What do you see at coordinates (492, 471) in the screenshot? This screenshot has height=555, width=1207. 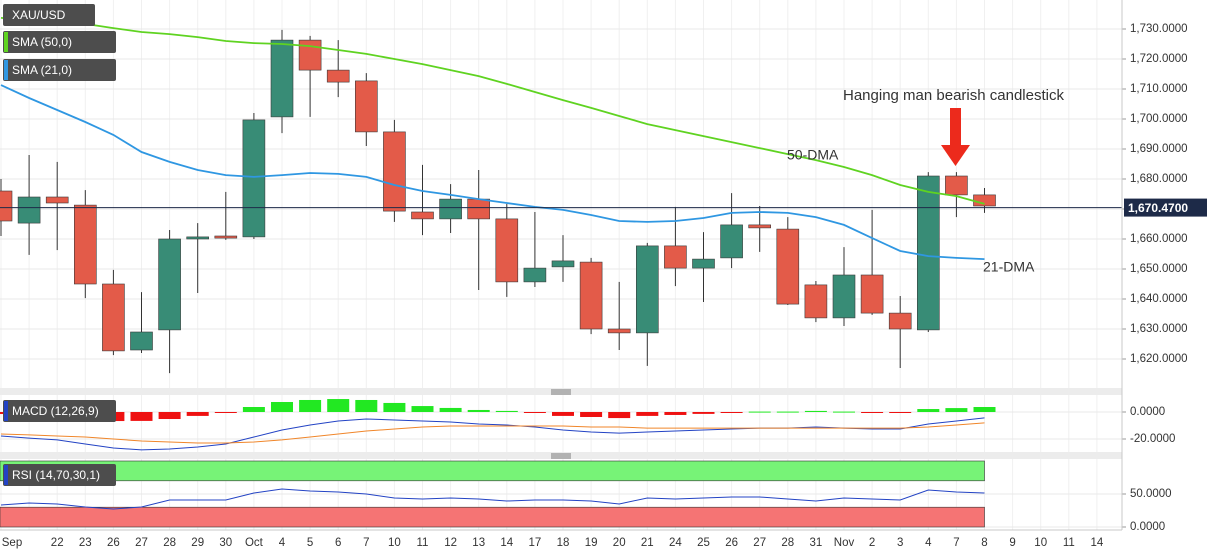 I see `rsi-band` at bounding box center [492, 471].